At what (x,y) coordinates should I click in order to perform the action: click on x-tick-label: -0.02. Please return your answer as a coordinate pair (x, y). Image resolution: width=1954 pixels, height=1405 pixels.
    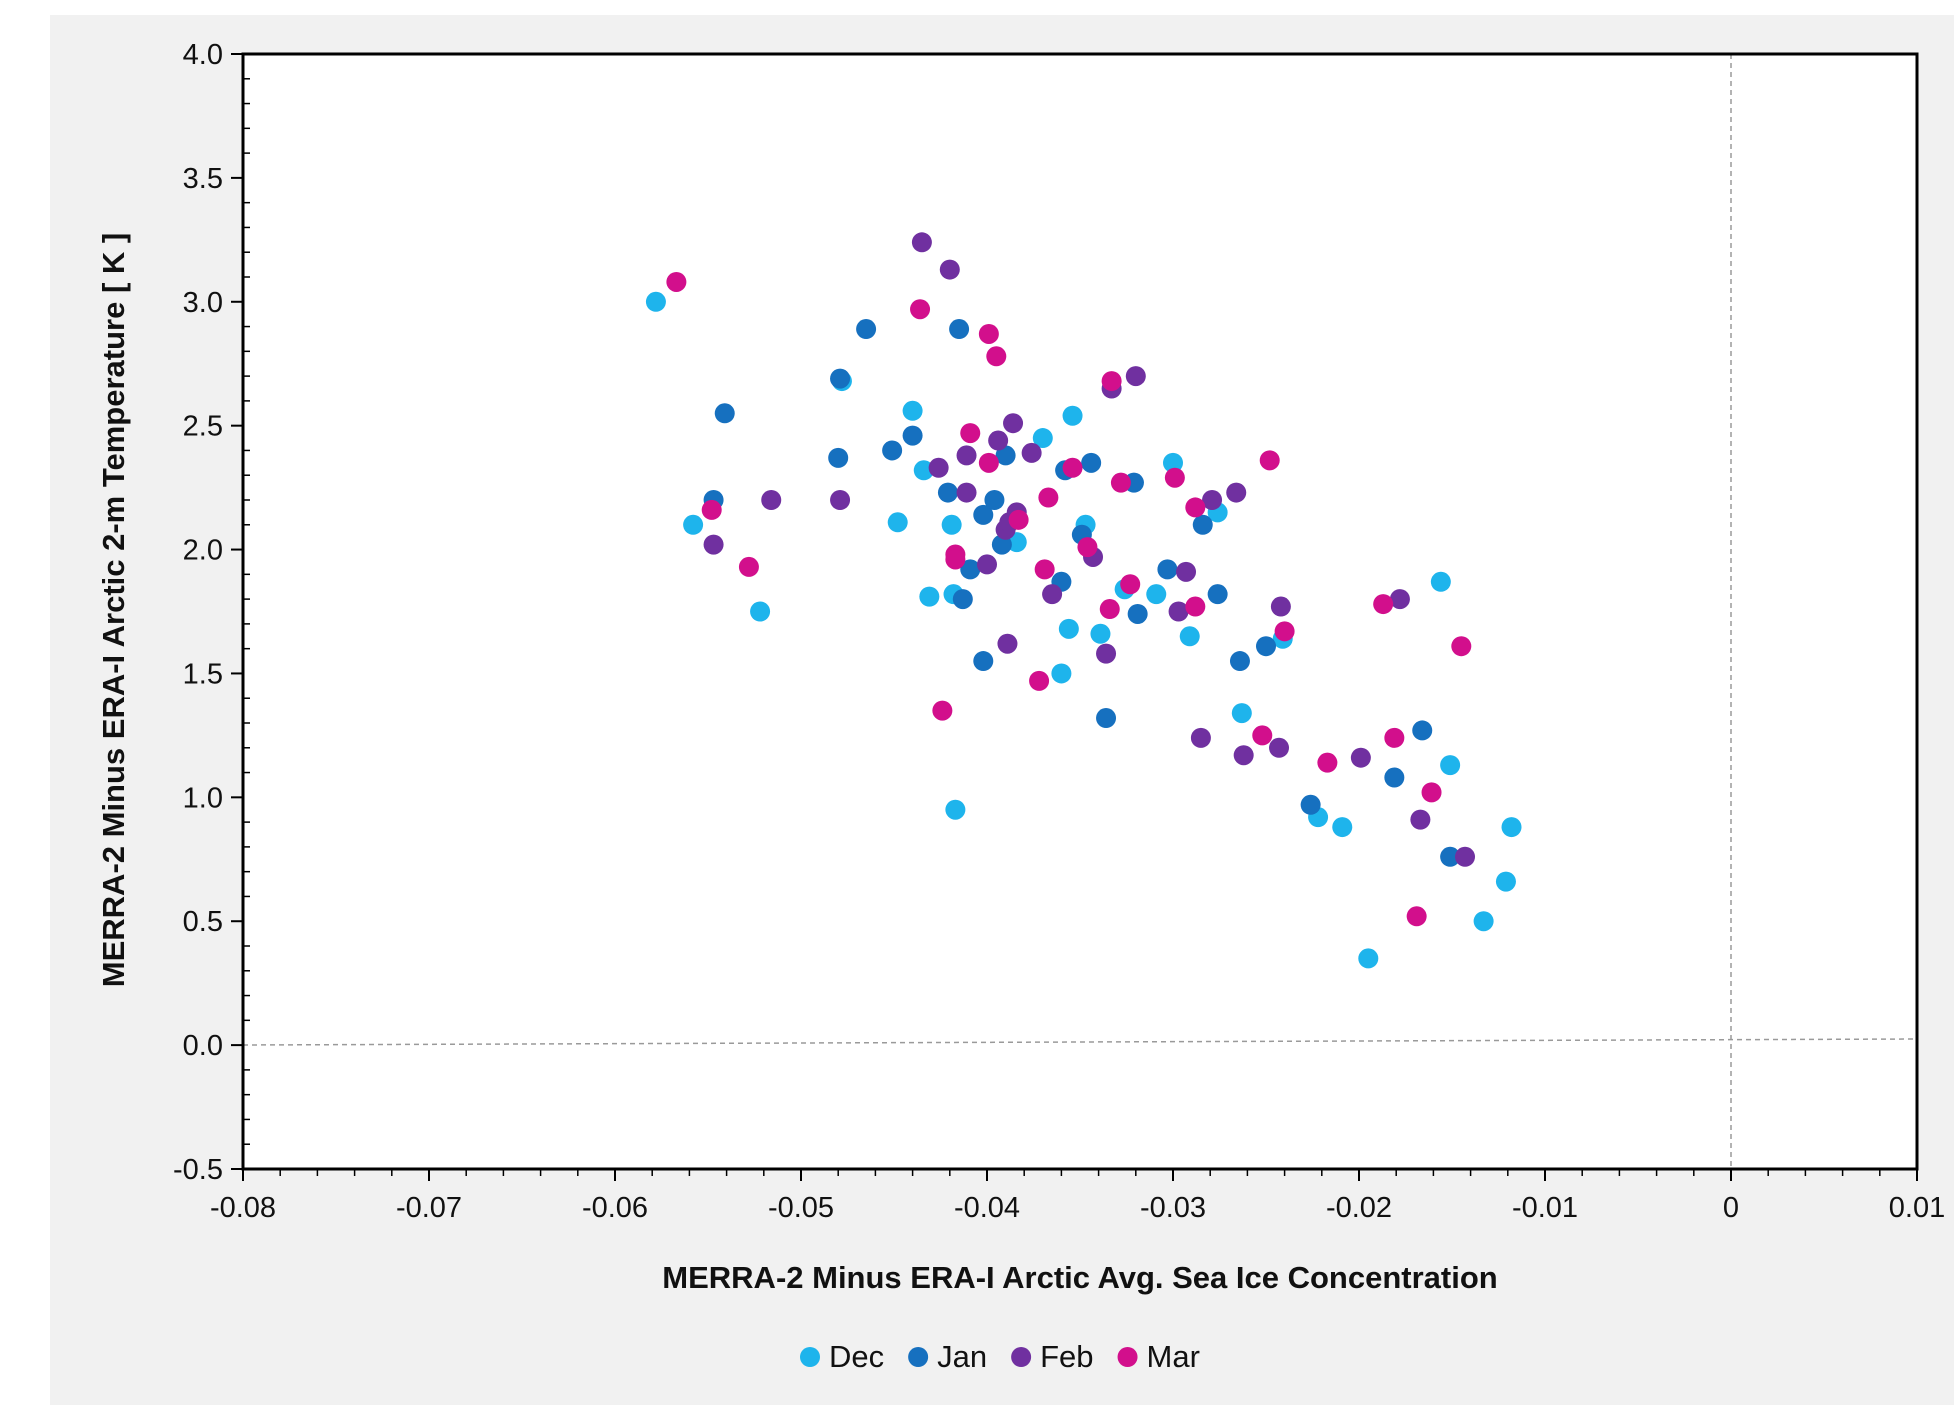
    Looking at the image, I should click on (1359, 1208).